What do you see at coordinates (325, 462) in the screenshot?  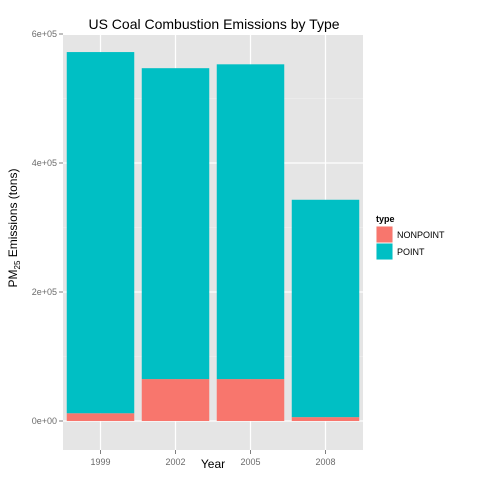 I see `x-tick-label: 2008` at bounding box center [325, 462].